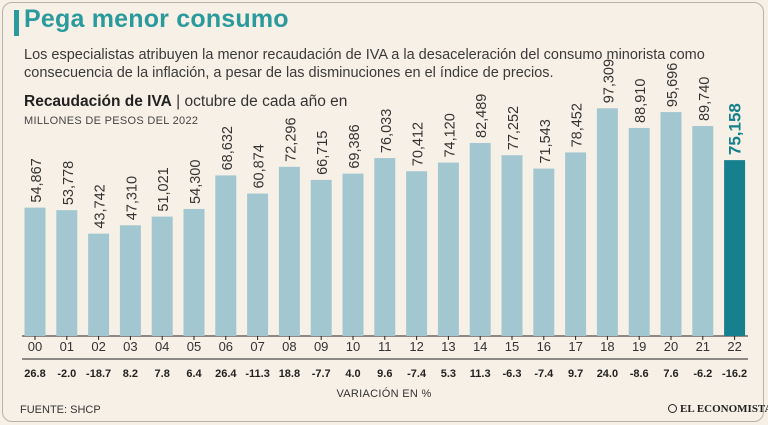 This screenshot has height=425, width=768. Describe the element at coordinates (512, 346) in the screenshot. I see `category-label-15: 15` at that location.